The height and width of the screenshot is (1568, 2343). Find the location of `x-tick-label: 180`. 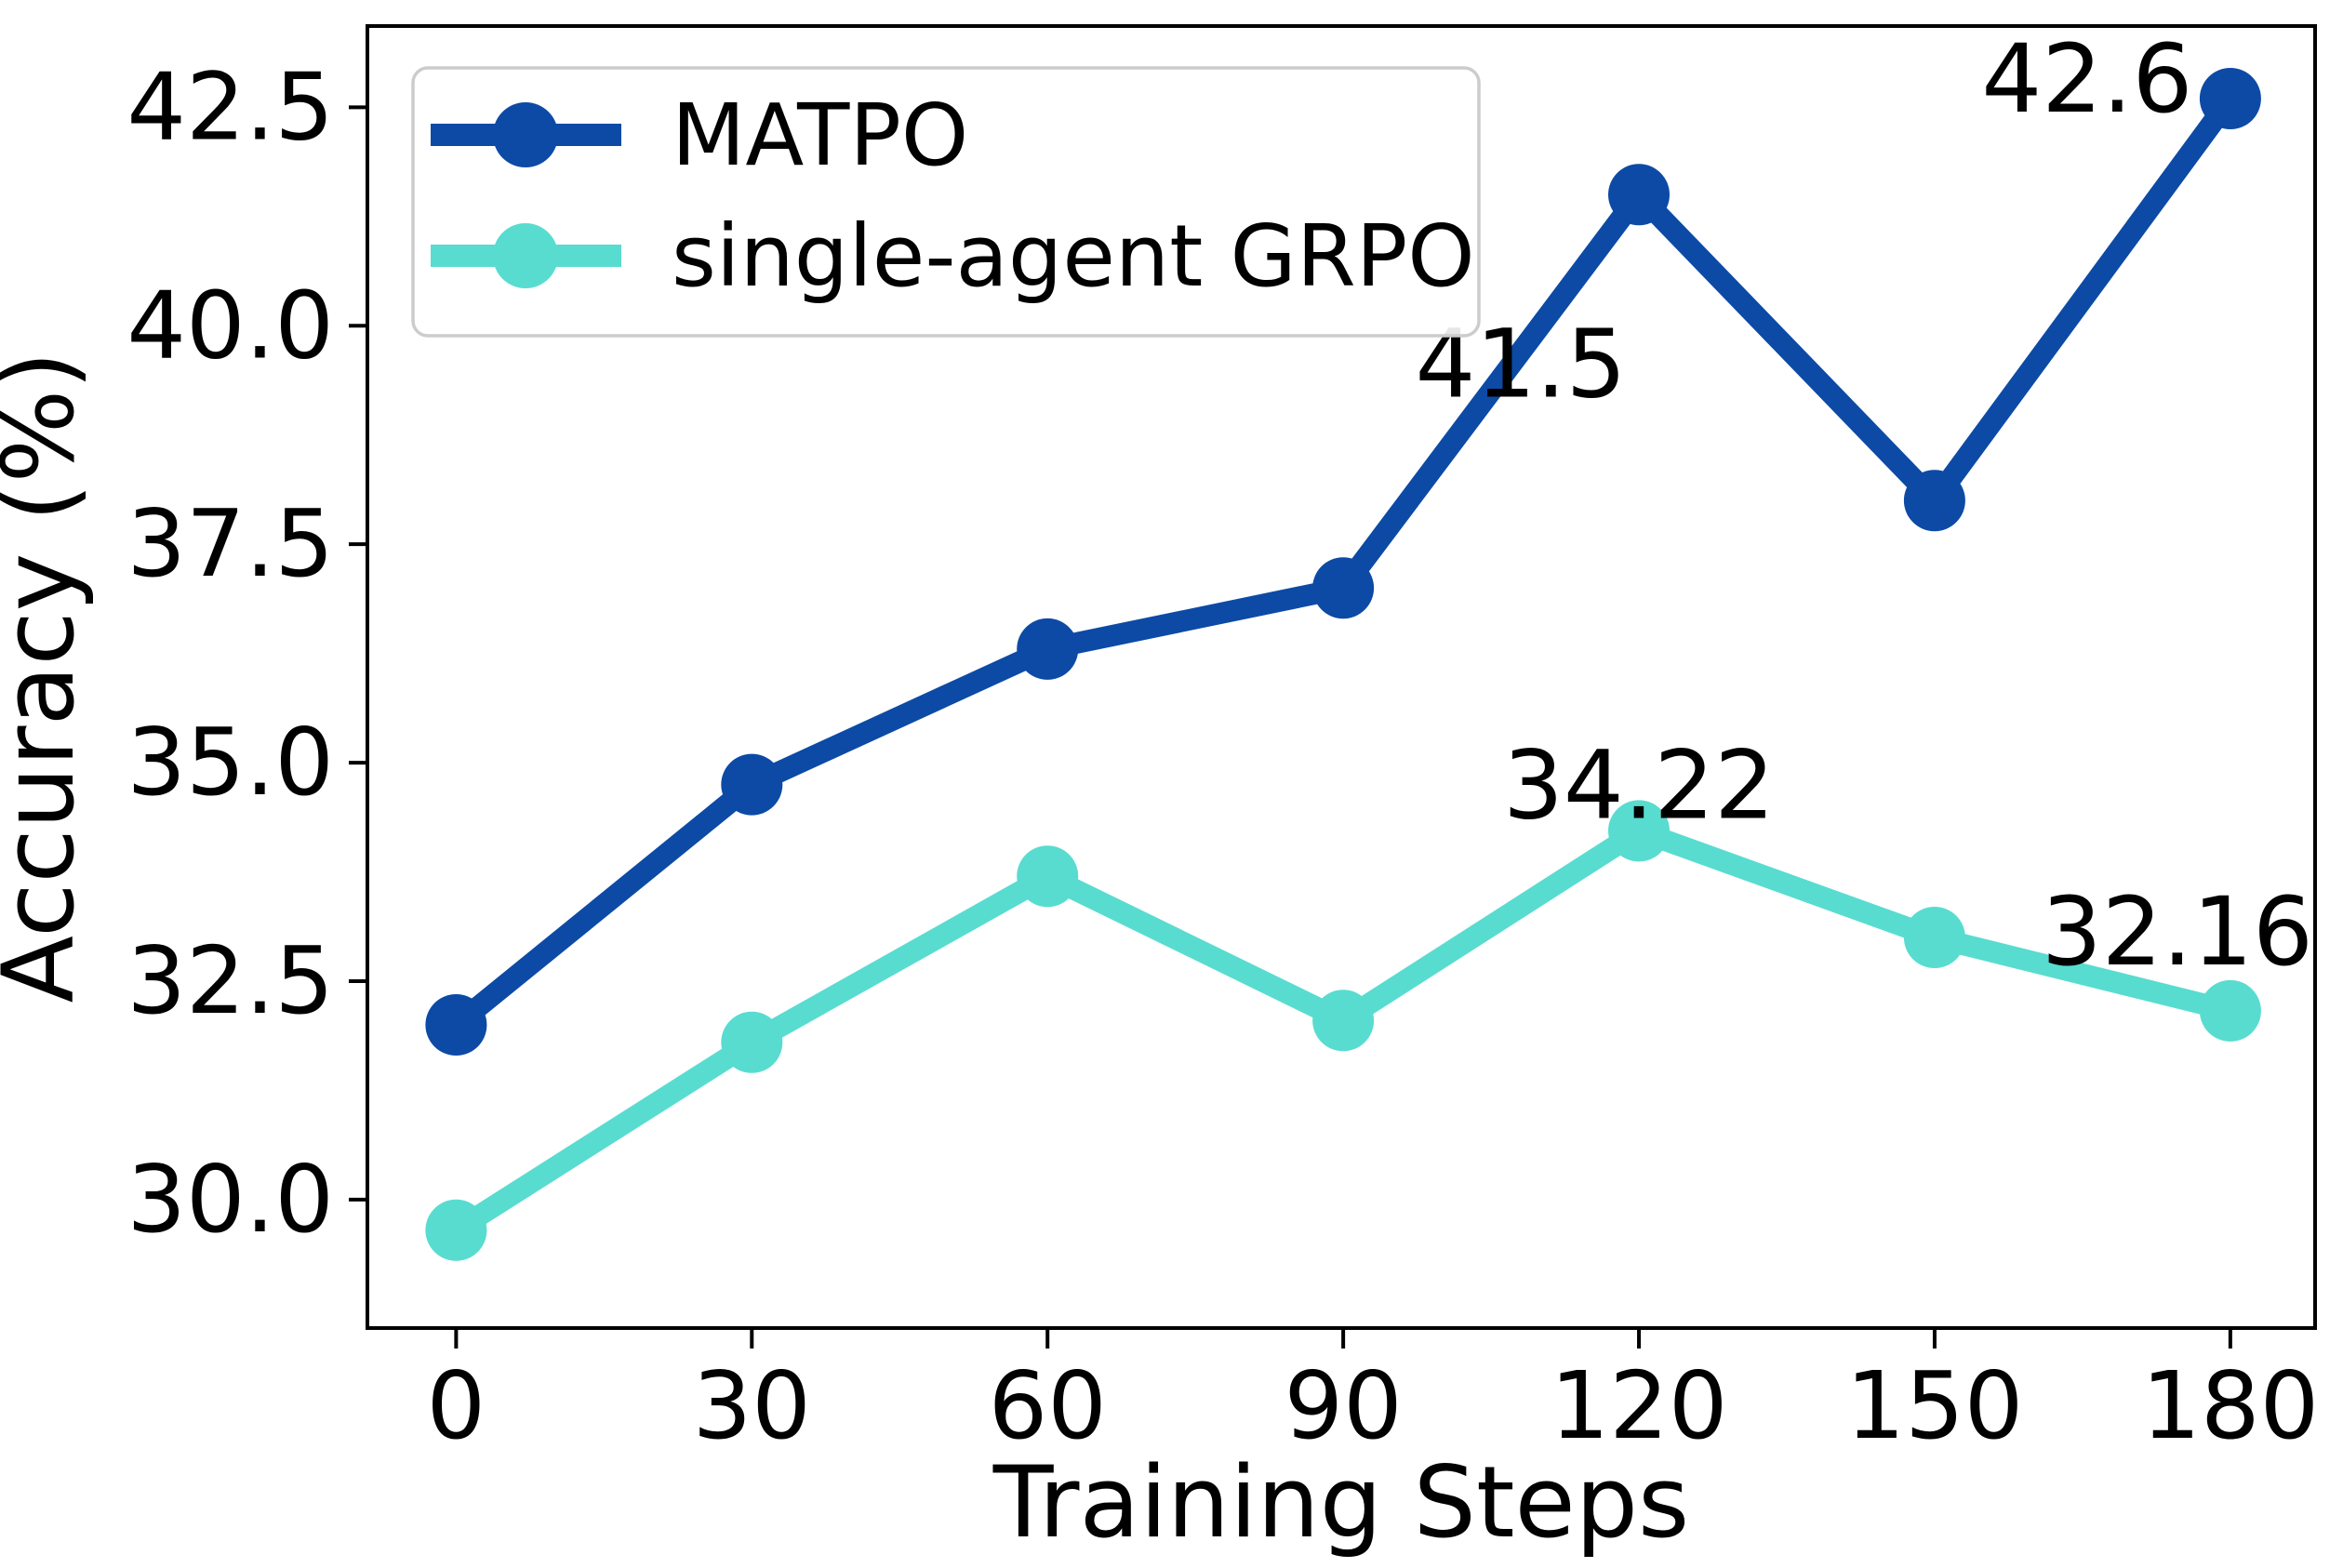

x-tick-label: 180 is located at coordinates (2230, 1405).